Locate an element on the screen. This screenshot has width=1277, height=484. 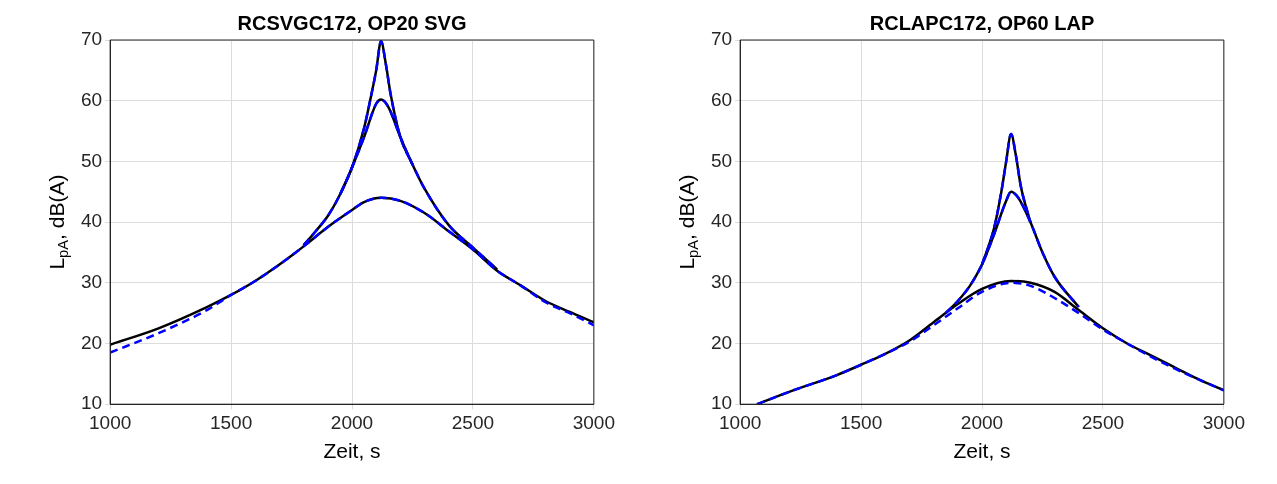
chart-title: RCSVGC172, OP20 SVG is located at coordinates (352, 22).